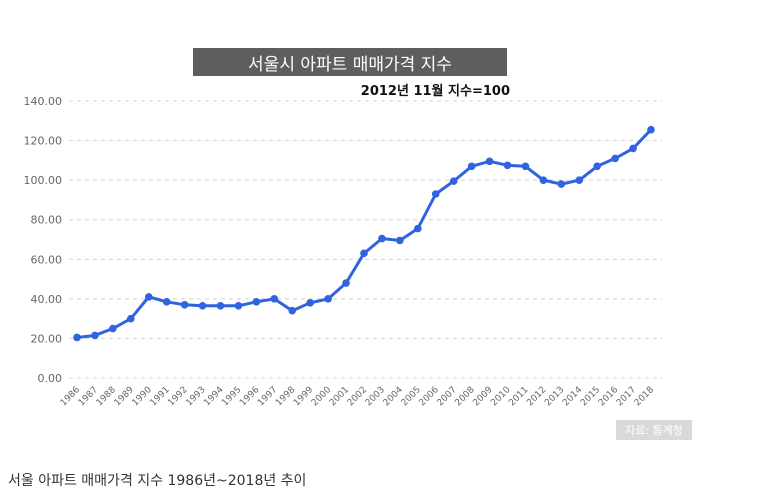  What do you see at coordinates (249, 396) in the screenshot?
I see `x-tick-label: 1996` at bounding box center [249, 396].